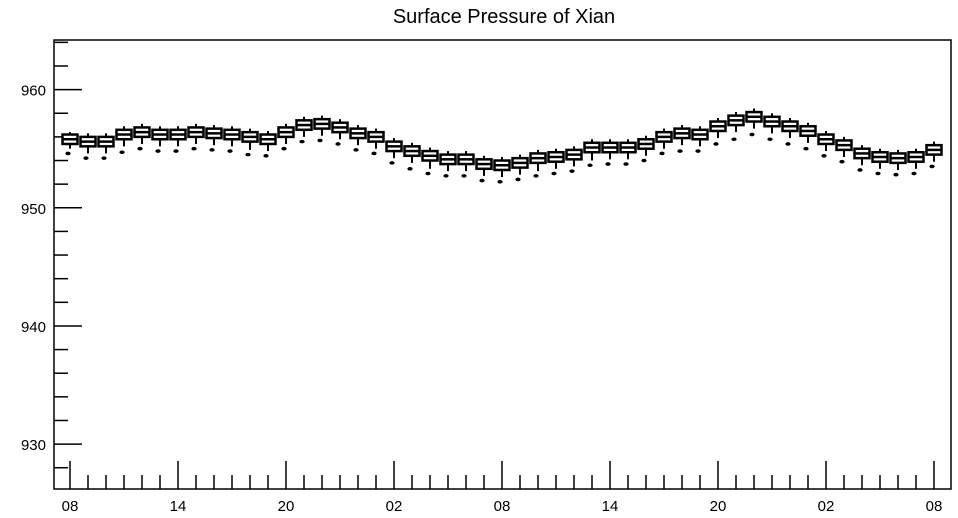  Describe the element at coordinates (504, 17) in the screenshot. I see `chart-title: Surface Pressure of Xian` at that location.